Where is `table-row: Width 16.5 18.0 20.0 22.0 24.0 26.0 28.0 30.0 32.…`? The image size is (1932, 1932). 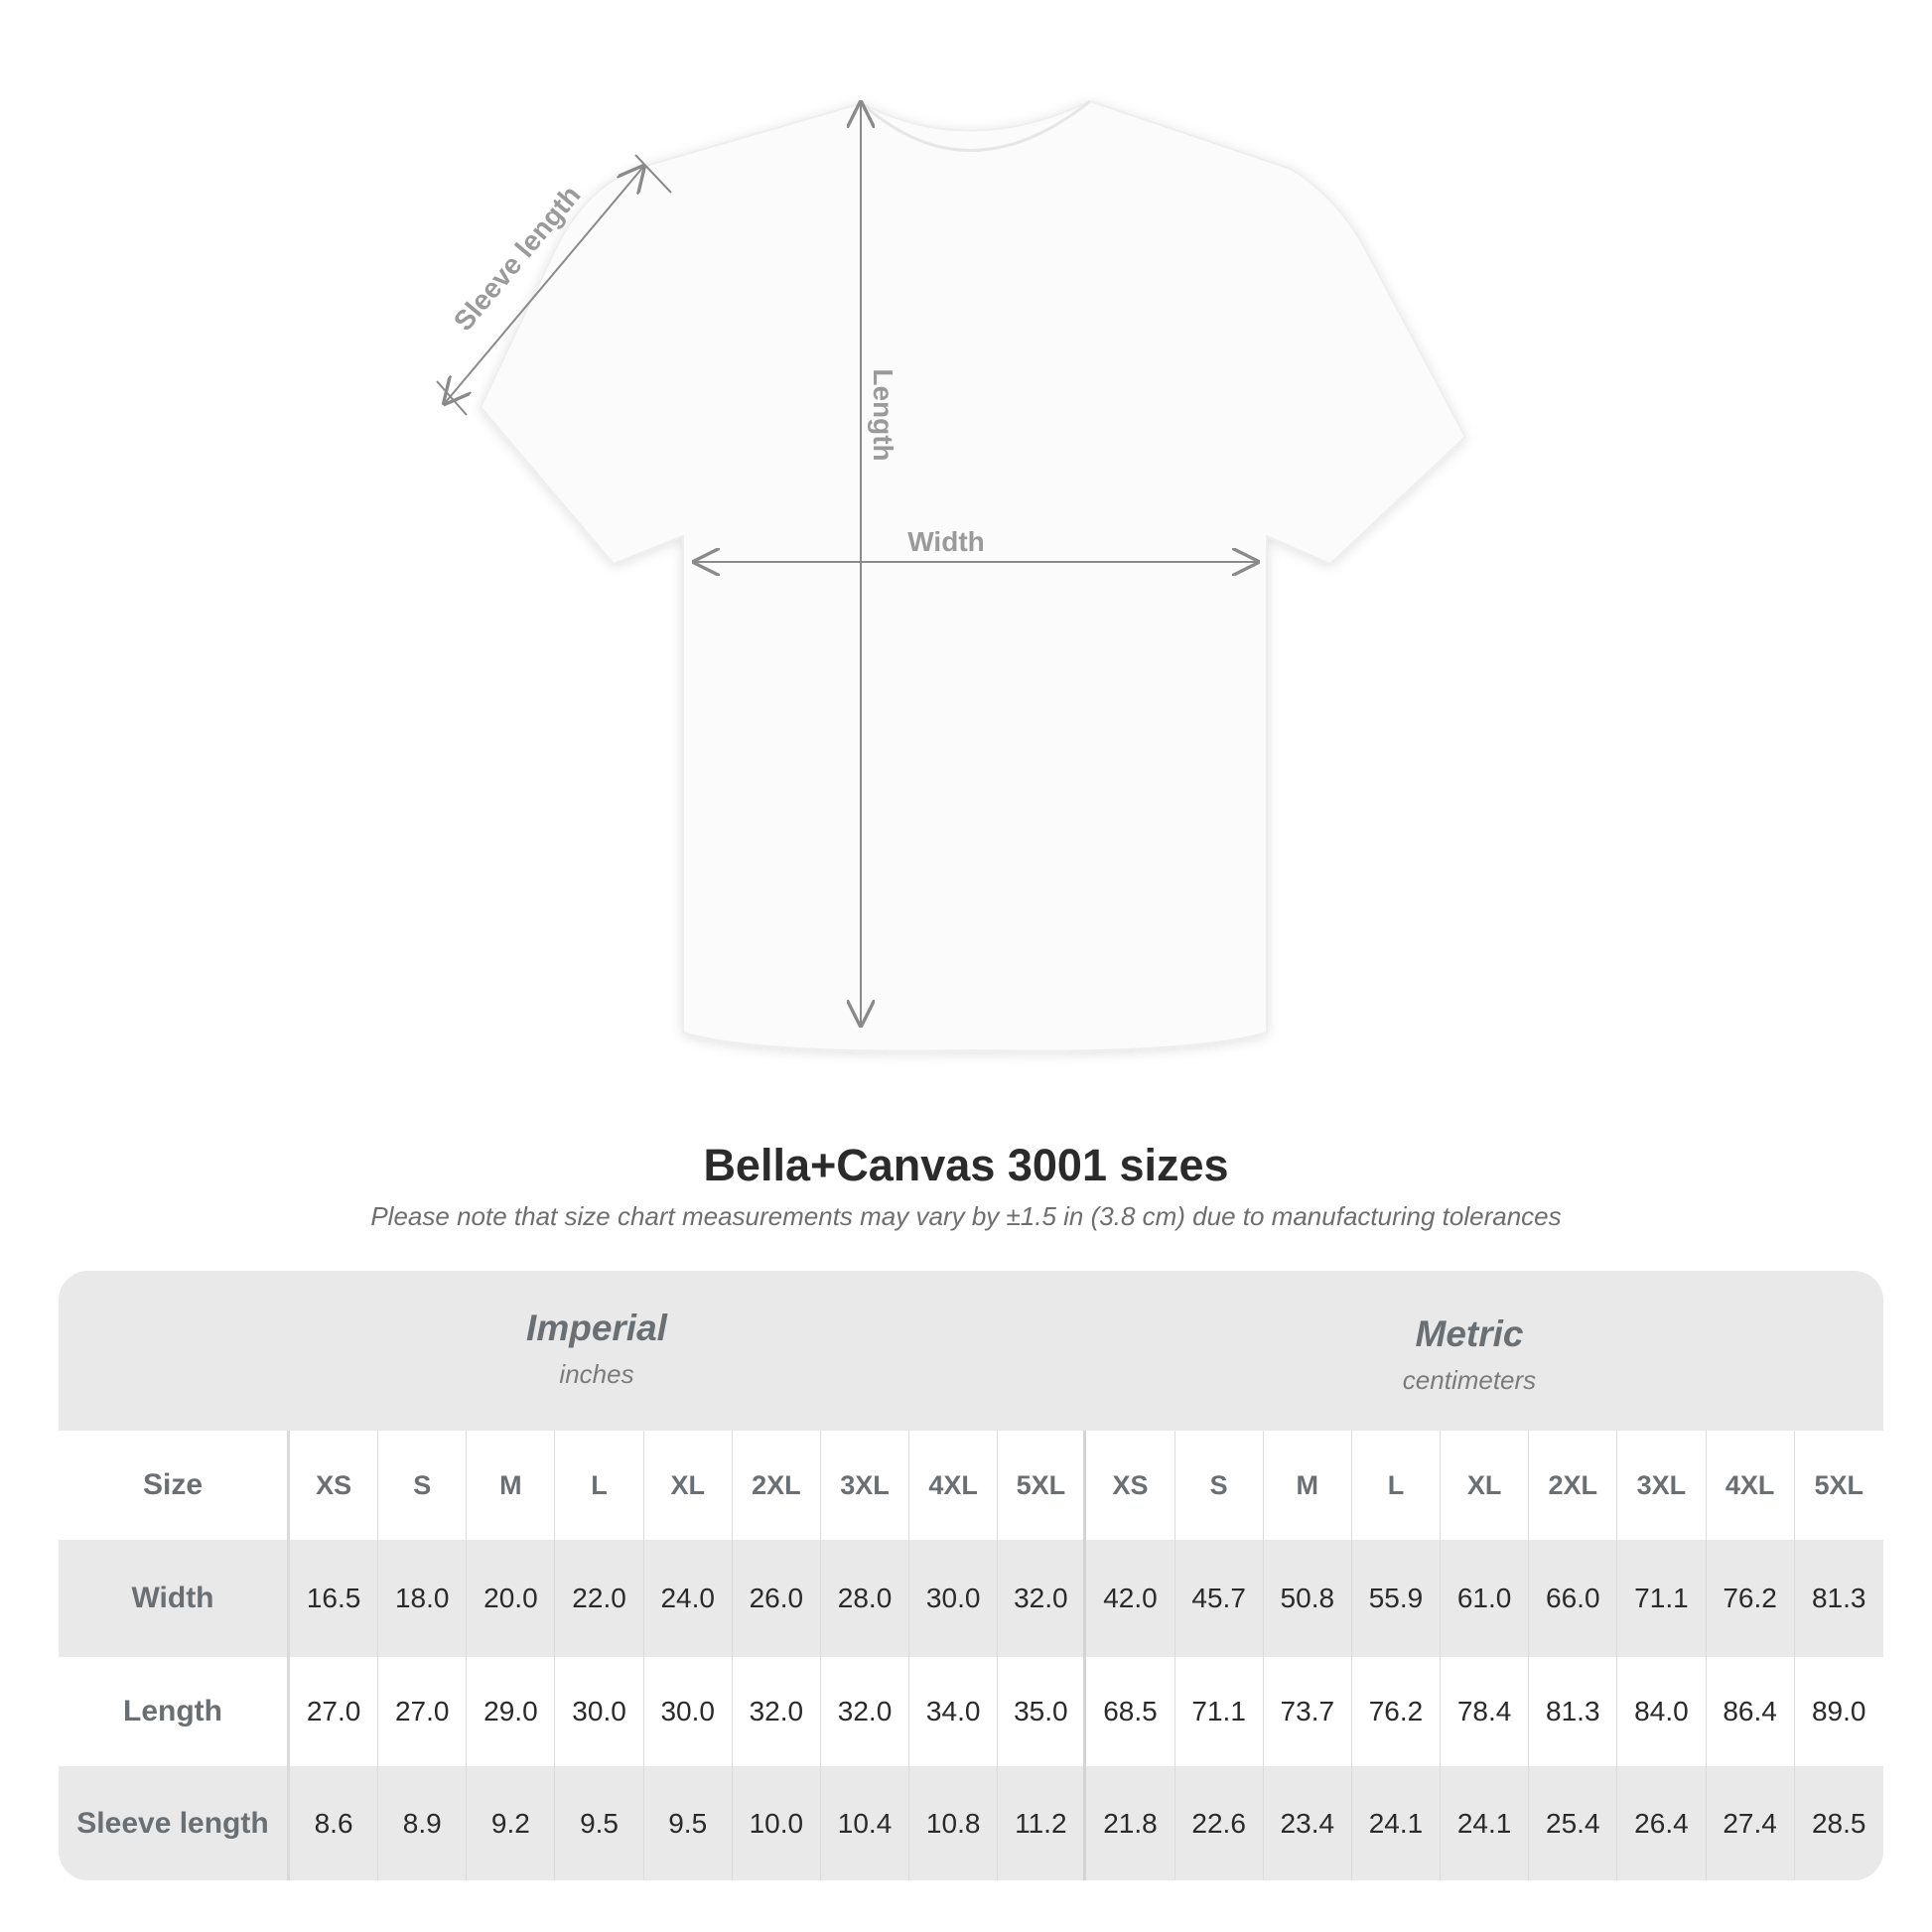
table-row: Width 16.5 18.0 20.0 22.0 24.0 26.0 28.0 30.0 32.… is located at coordinates (971, 1599).